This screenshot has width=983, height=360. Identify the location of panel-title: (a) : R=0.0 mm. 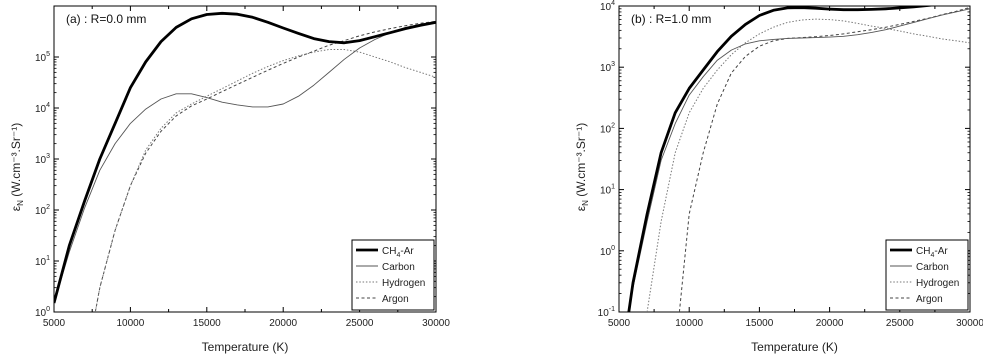
(106, 19).